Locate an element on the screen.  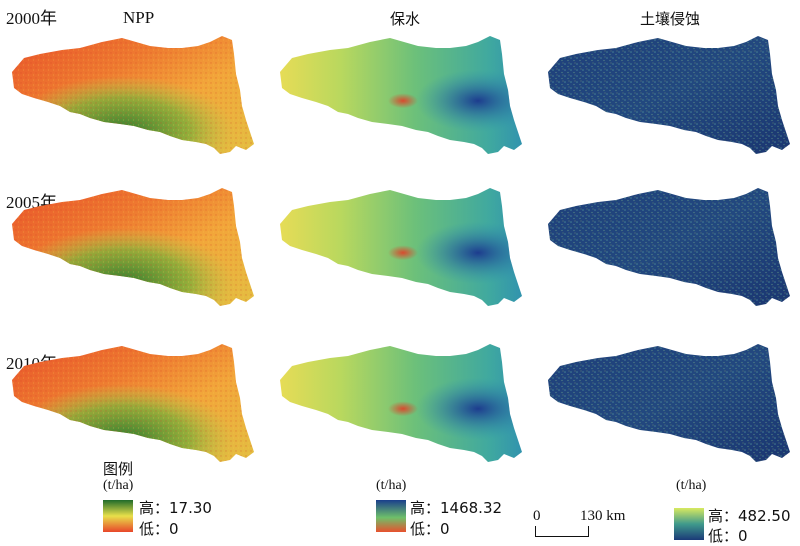
column-header-soil-erosion: 土壤侵蚀 is located at coordinates (670, 19).